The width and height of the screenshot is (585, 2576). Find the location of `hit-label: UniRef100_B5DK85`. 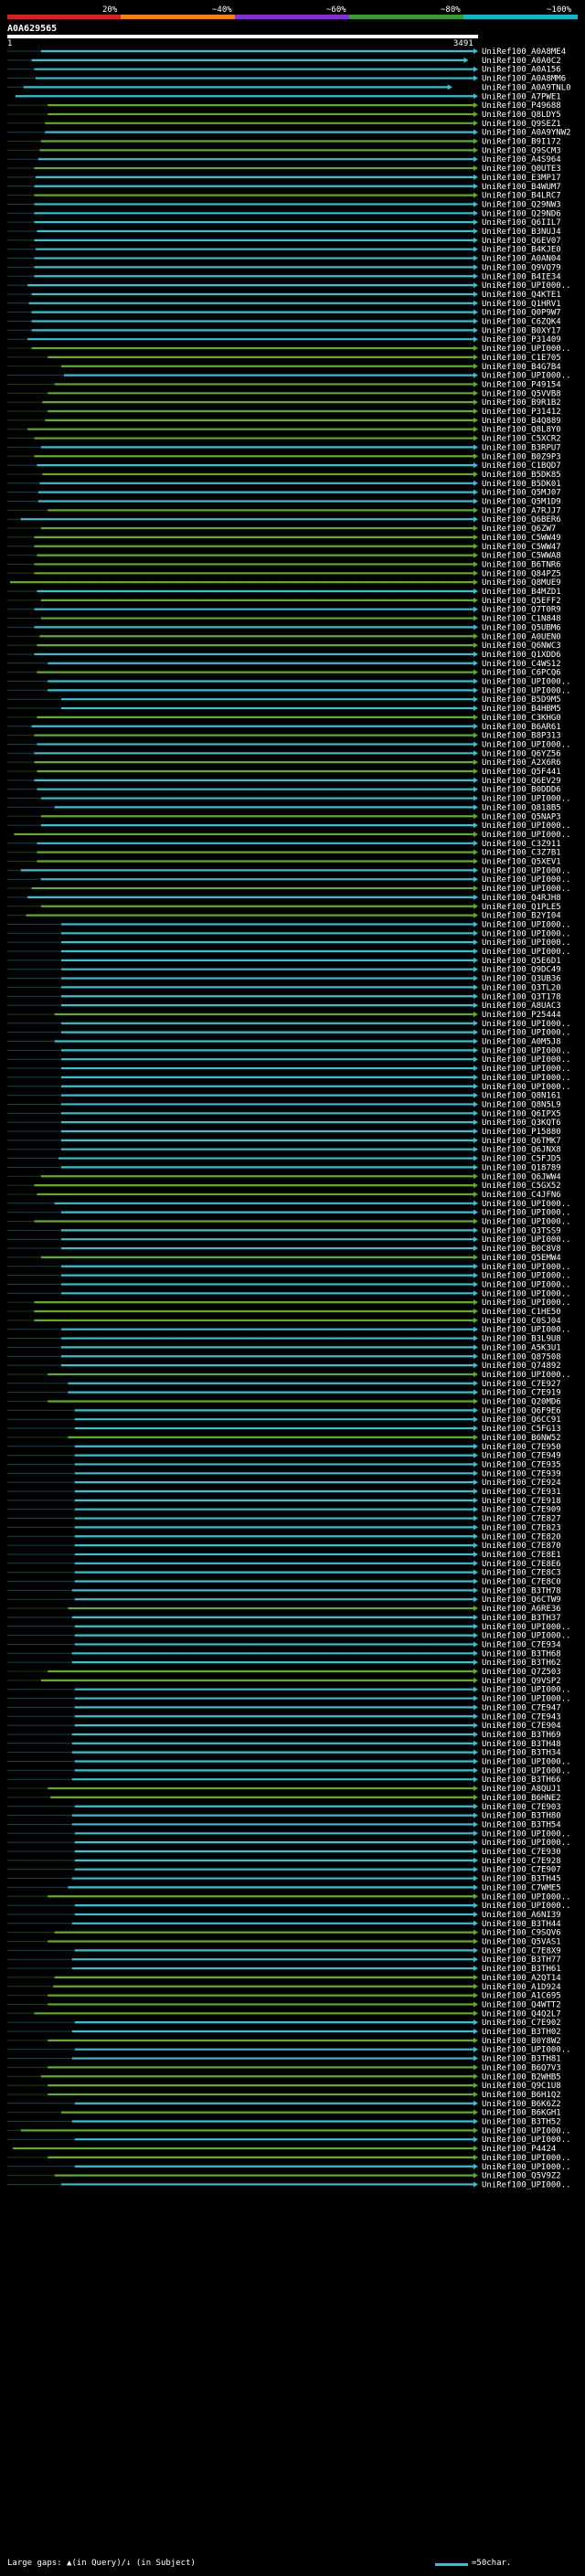

hit-label: UniRef100_B5DK85 is located at coordinates (521, 475).